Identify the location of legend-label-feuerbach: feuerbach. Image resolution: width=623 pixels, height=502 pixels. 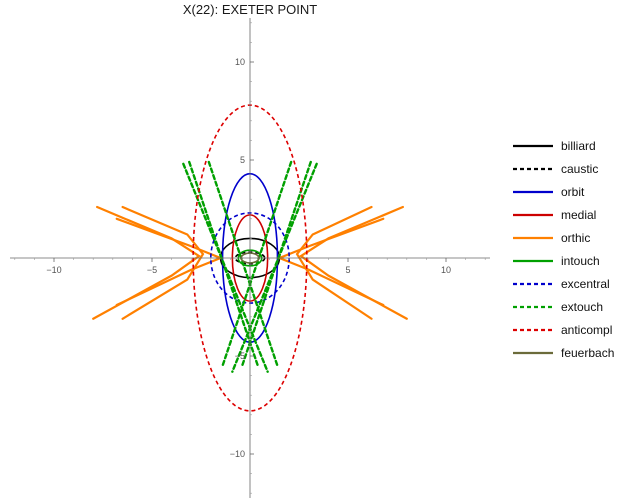
(587, 353).